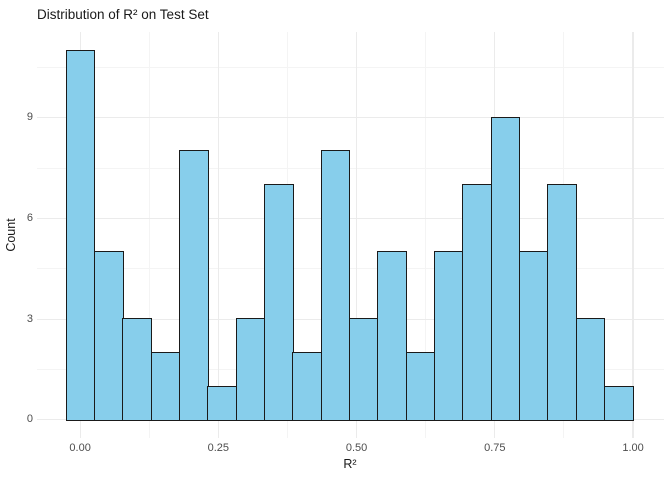 This screenshot has width=672, height=480. Describe the element at coordinates (29, 419) in the screenshot. I see `y-tick-label: 0` at that location.